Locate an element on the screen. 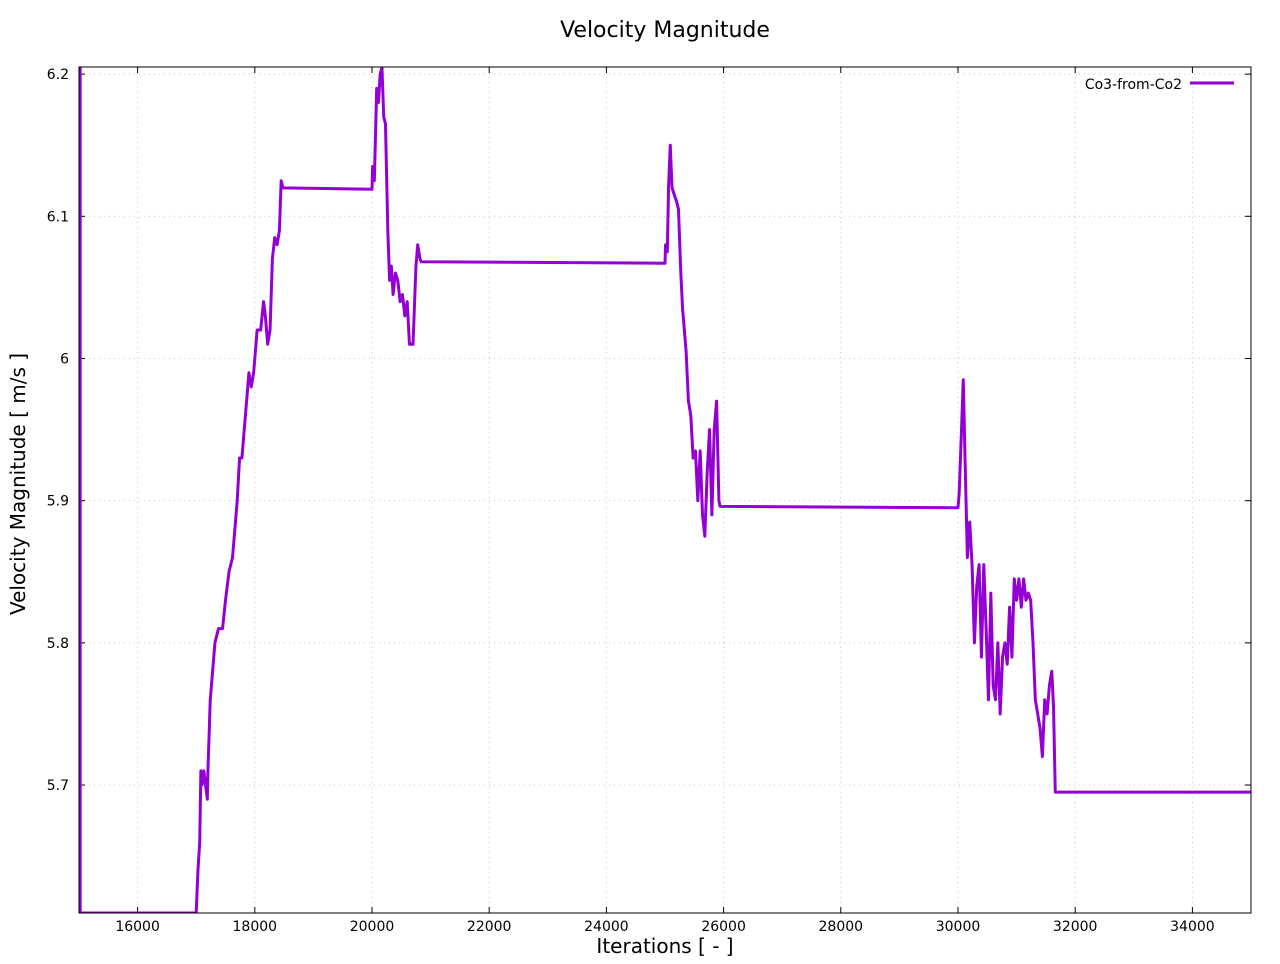 The height and width of the screenshot is (964, 1280). x-tick-label: 22000 is located at coordinates (489, 927).